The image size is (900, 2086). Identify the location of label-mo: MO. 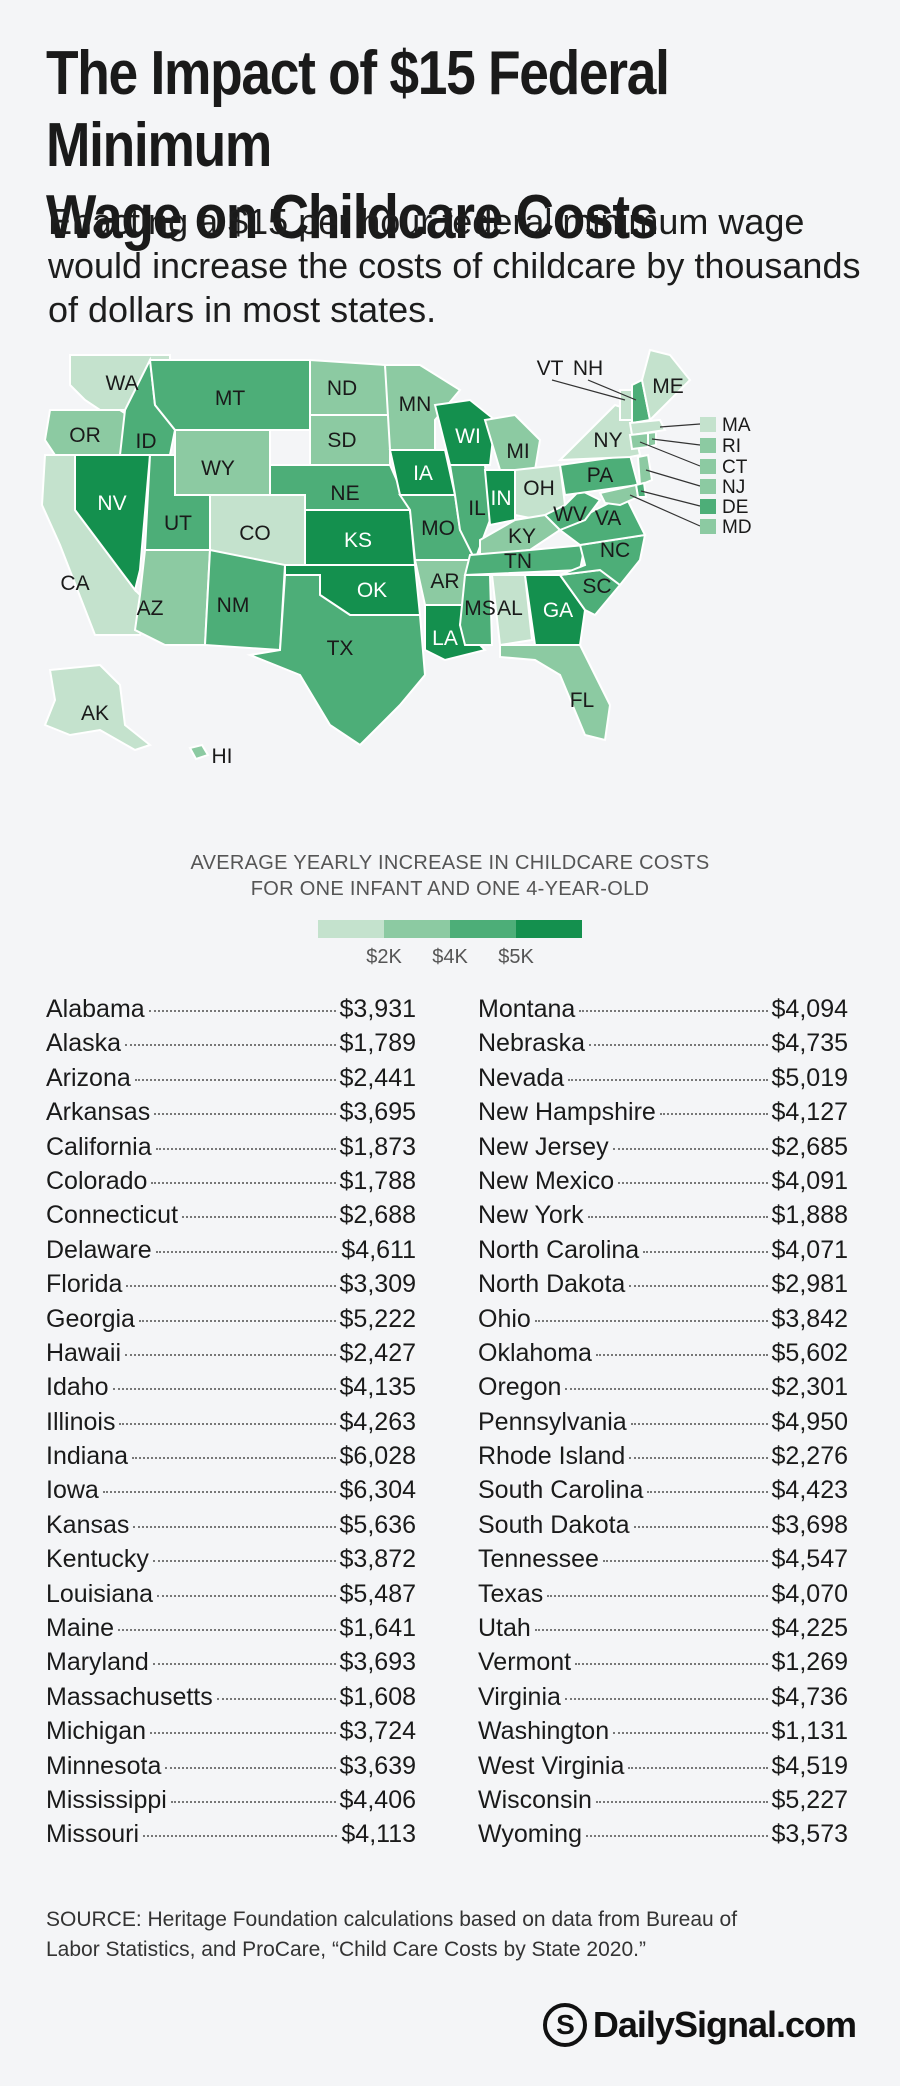
(438, 528).